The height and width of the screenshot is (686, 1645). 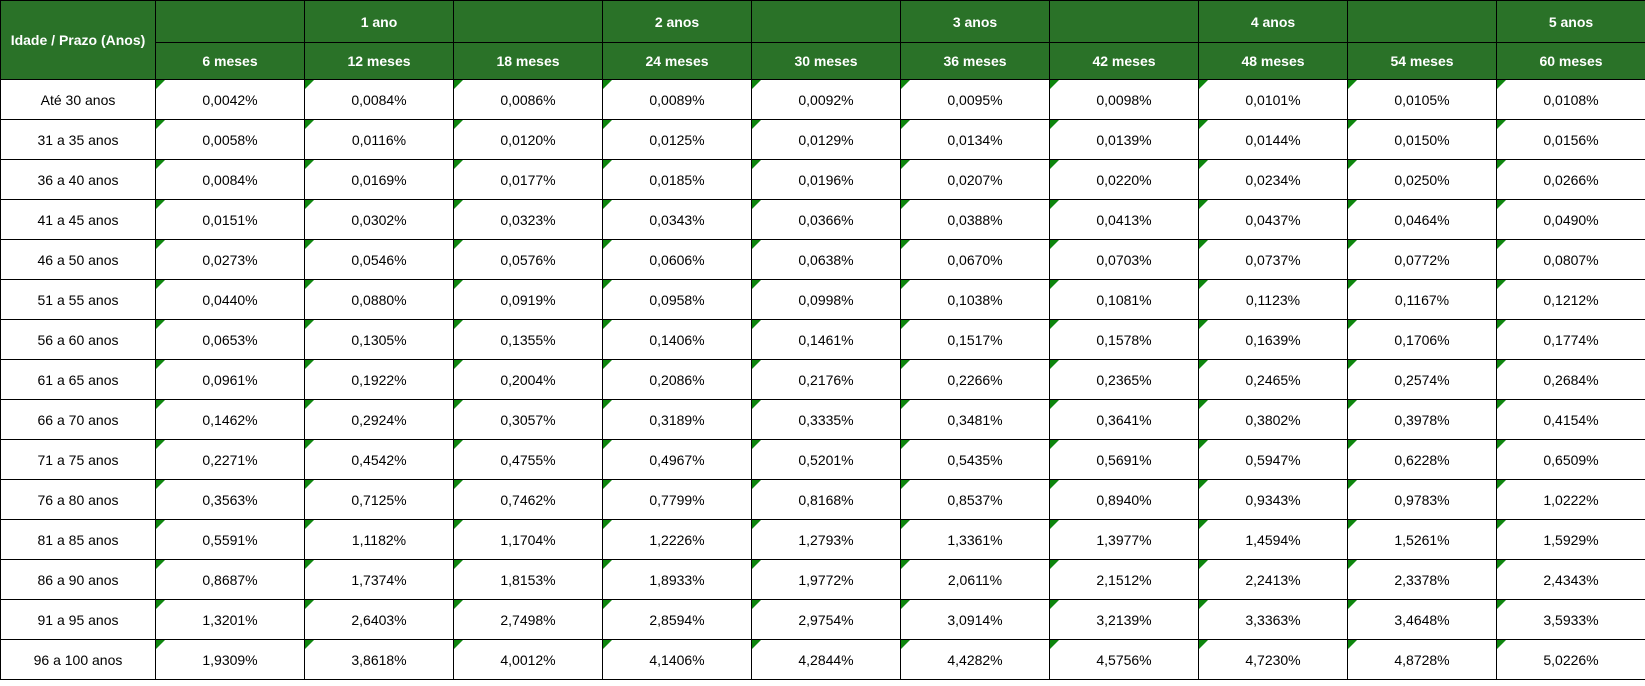 I want to click on rate-cell: 0,0116%, so click(x=379, y=139).